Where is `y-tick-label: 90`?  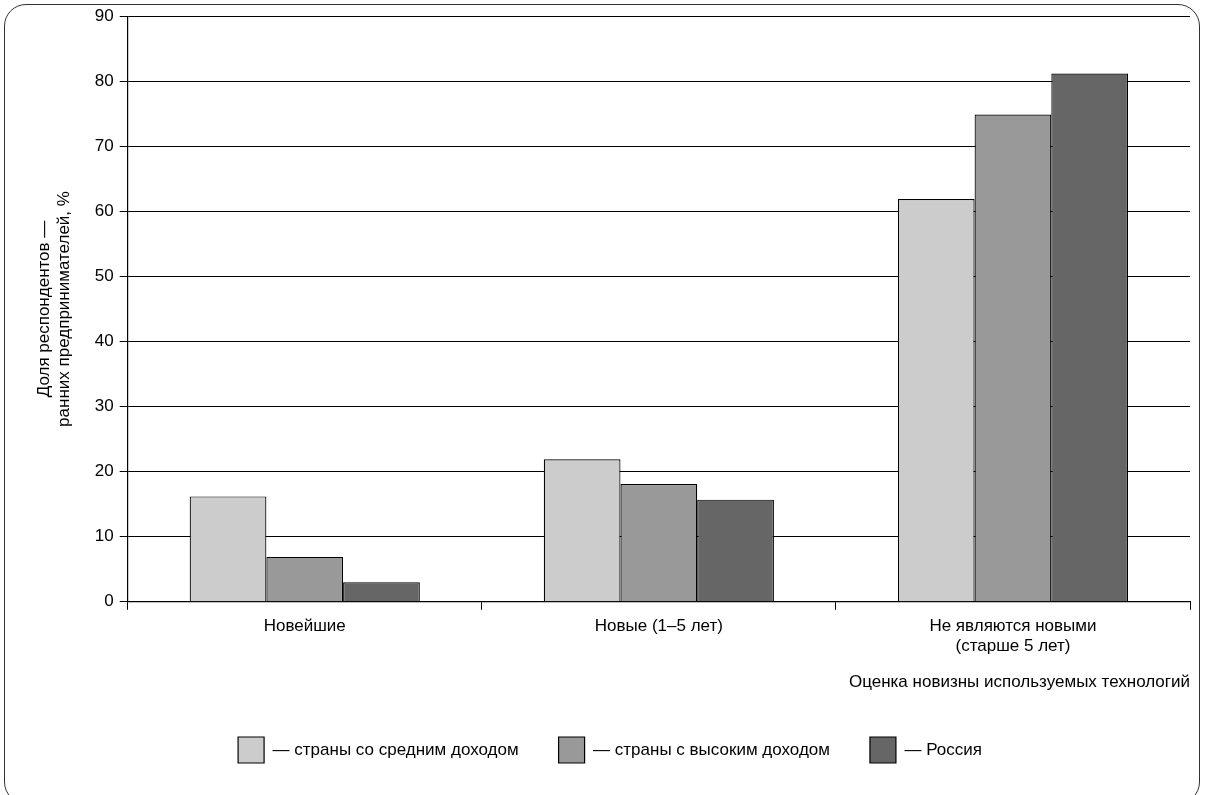 y-tick-label: 90 is located at coordinates (104, 15).